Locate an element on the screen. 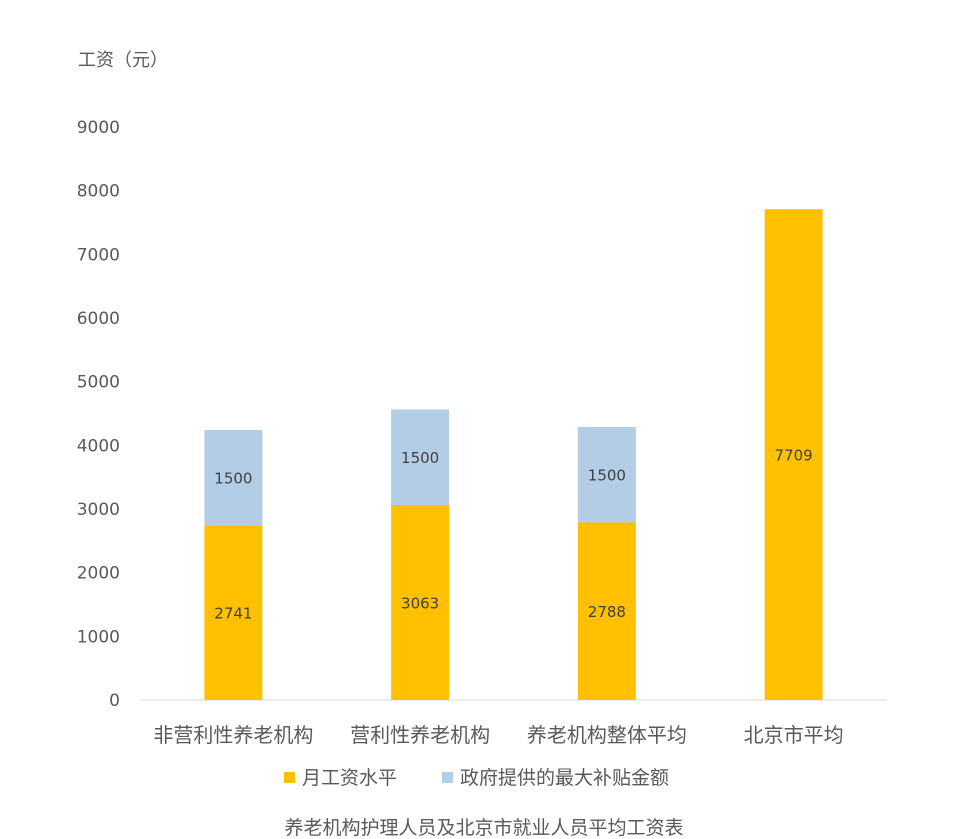 The height and width of the screenshot is (839, 968). y-axis-label: 工资（元） is located at coordinates (123, 60).